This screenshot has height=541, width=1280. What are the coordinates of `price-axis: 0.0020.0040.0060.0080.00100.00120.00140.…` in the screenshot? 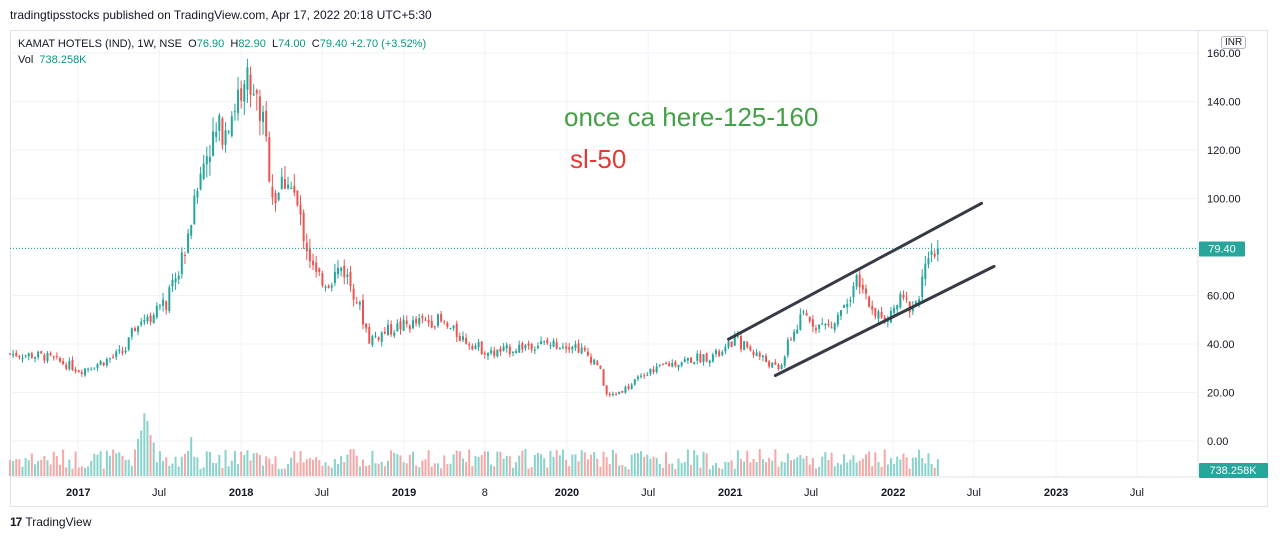 It's located at (1224, 248).